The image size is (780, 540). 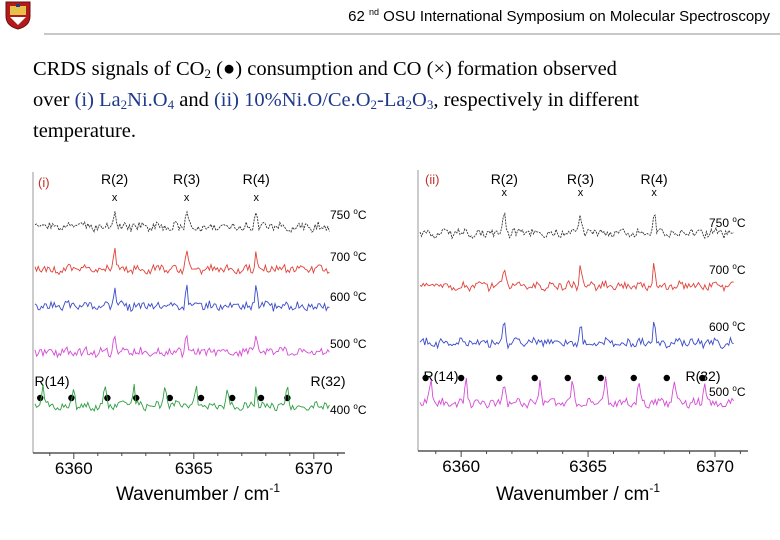 I want to click on desc-text: and, so click(x=194, y=100).